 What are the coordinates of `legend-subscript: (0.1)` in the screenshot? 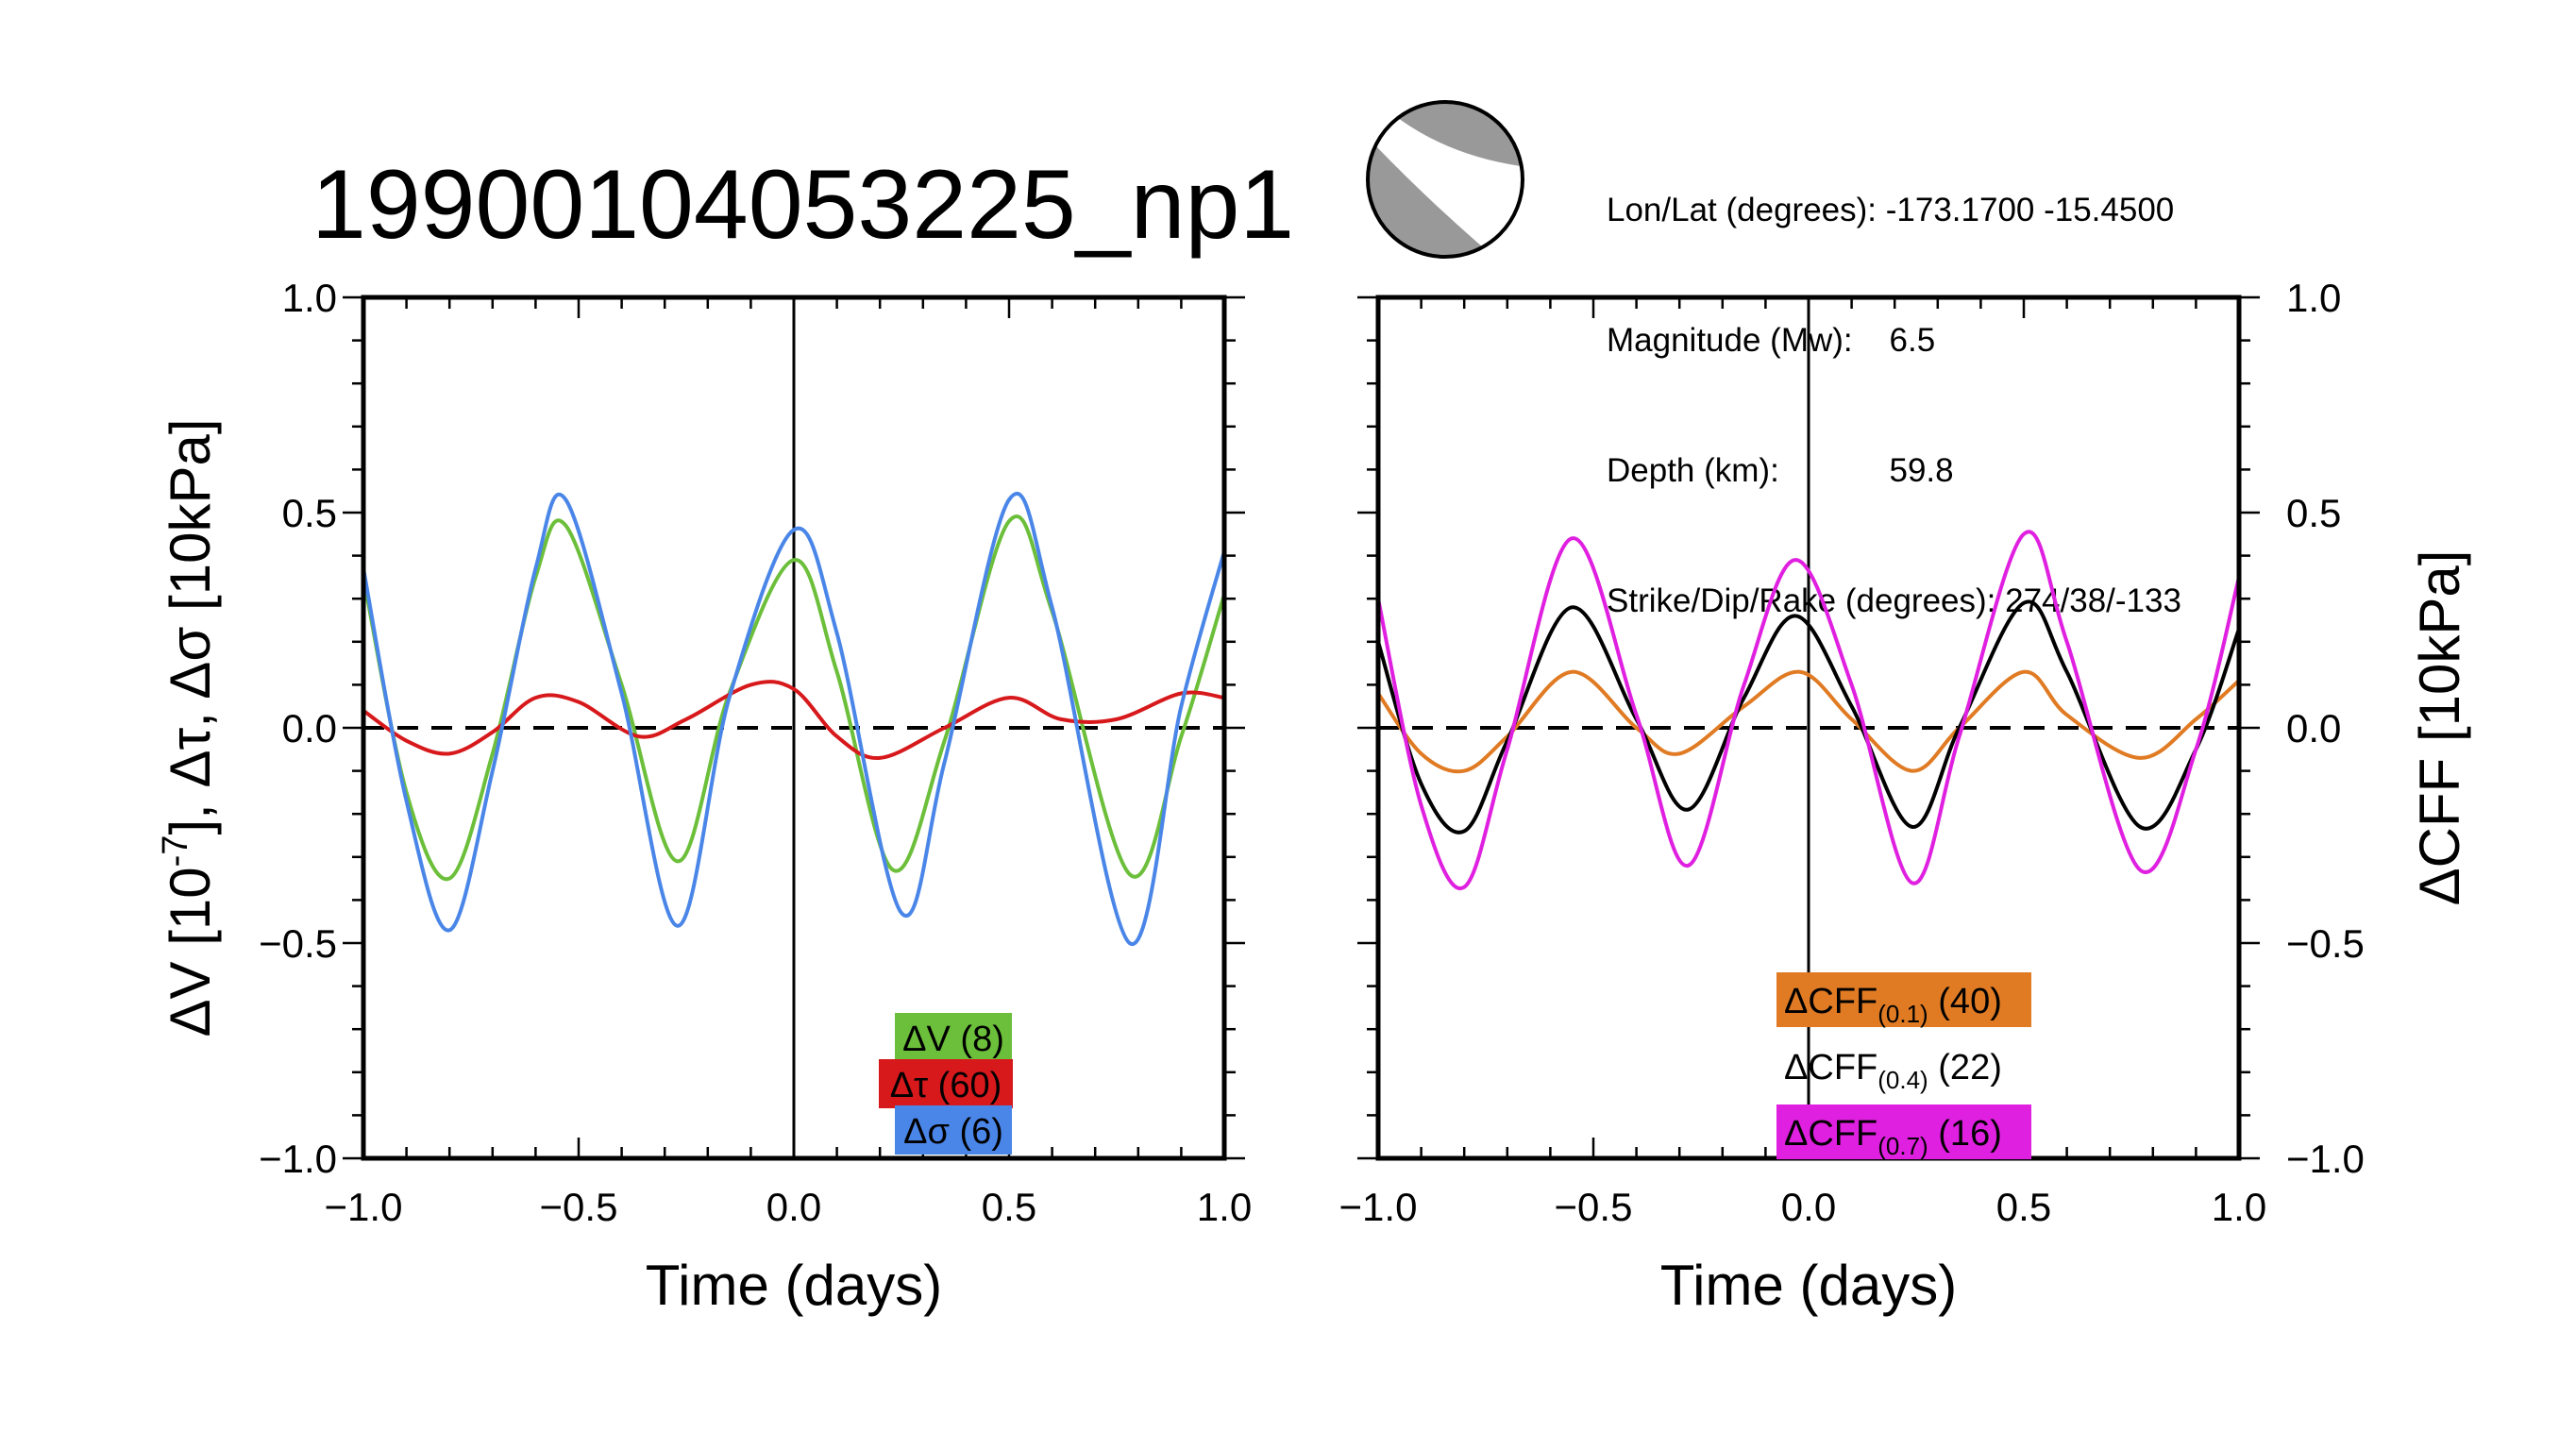 It's located at (1902, 1014).